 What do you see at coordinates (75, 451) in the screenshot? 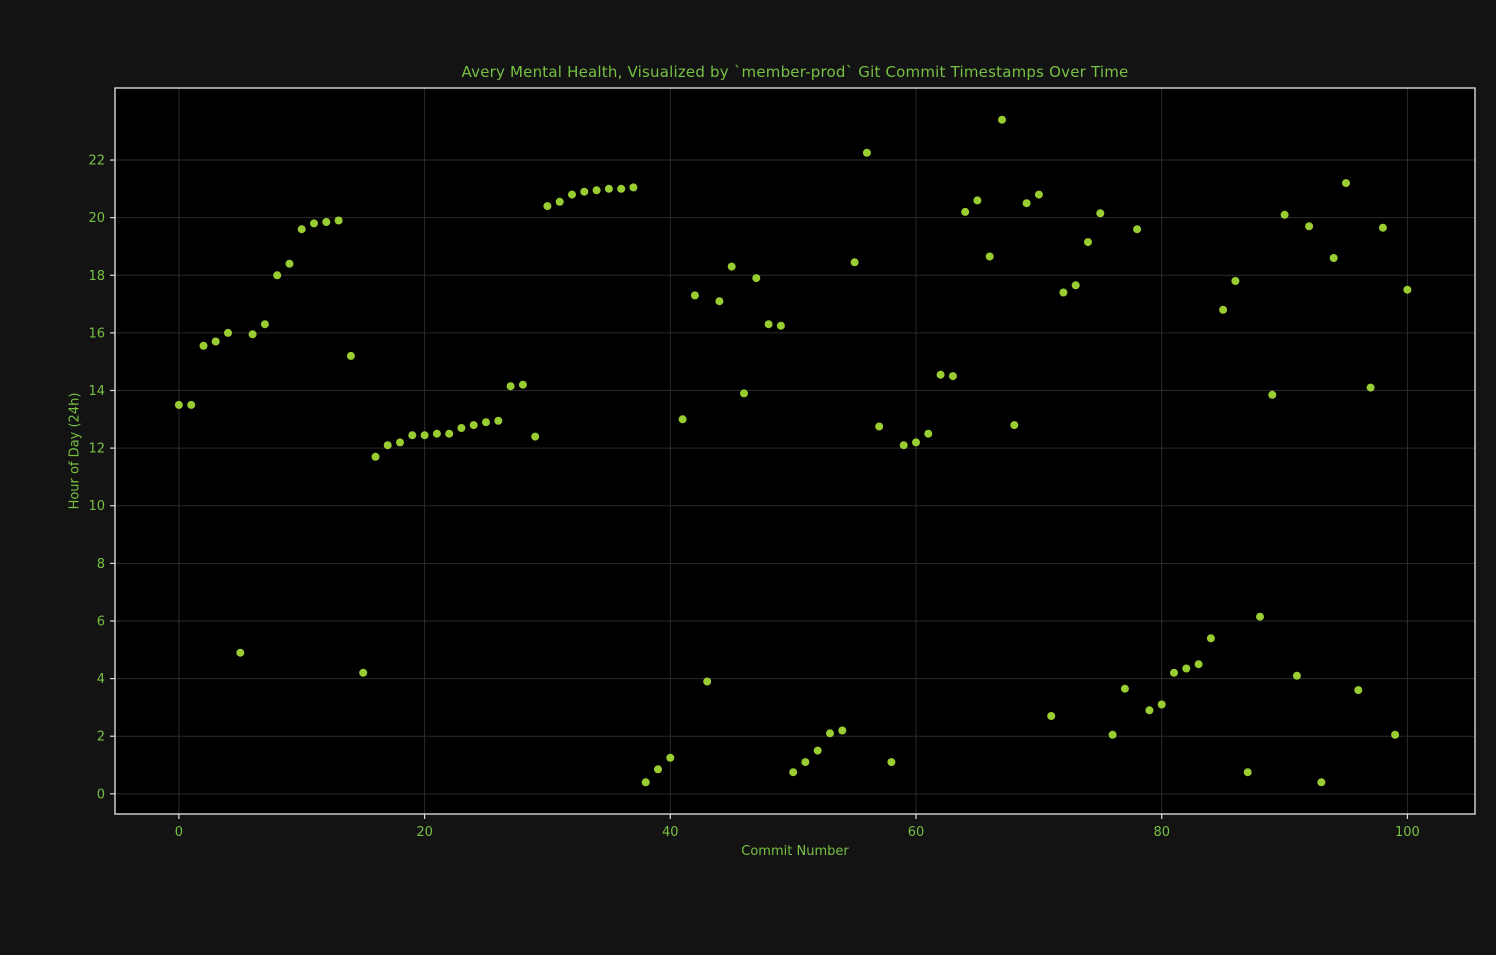
I see `y-axis-label: Hour of Day (24h)` at bounding box center [75, 451].